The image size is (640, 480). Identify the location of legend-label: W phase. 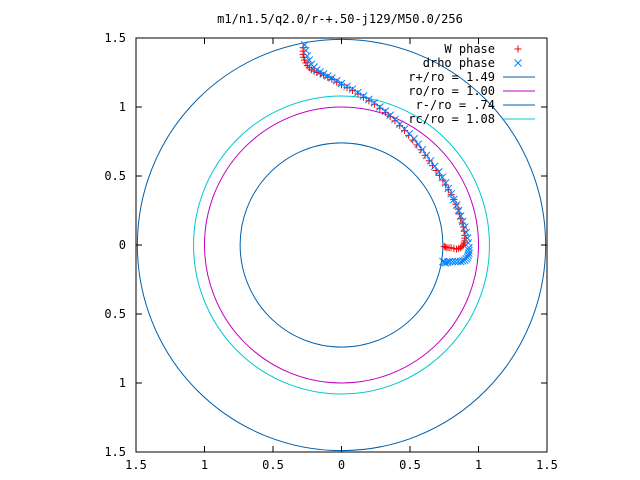
(469, 49).